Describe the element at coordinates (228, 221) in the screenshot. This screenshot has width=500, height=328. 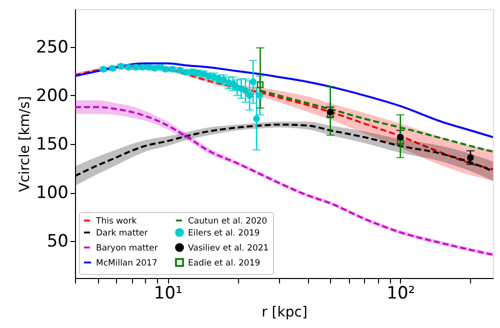
I see `legend-label: Cautun et al. 2020` at that location.